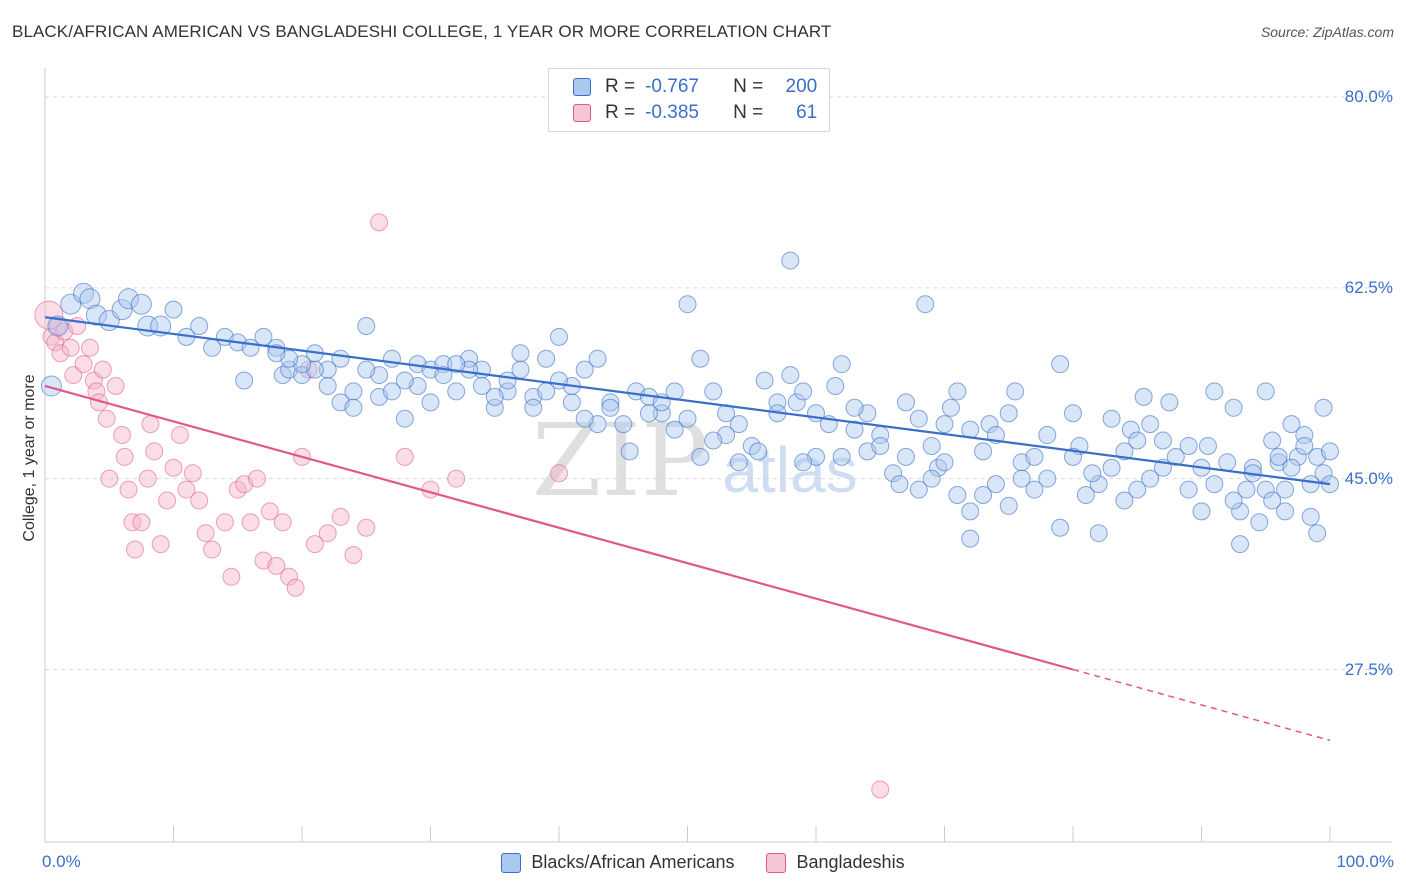 The height and width of the screenshot is (892, 1406). What do you see at coordinates (1327, 32) in the screenshot?
I see `source-label: Source: ZipAtlas.com` at bounding box center [1327, 32].